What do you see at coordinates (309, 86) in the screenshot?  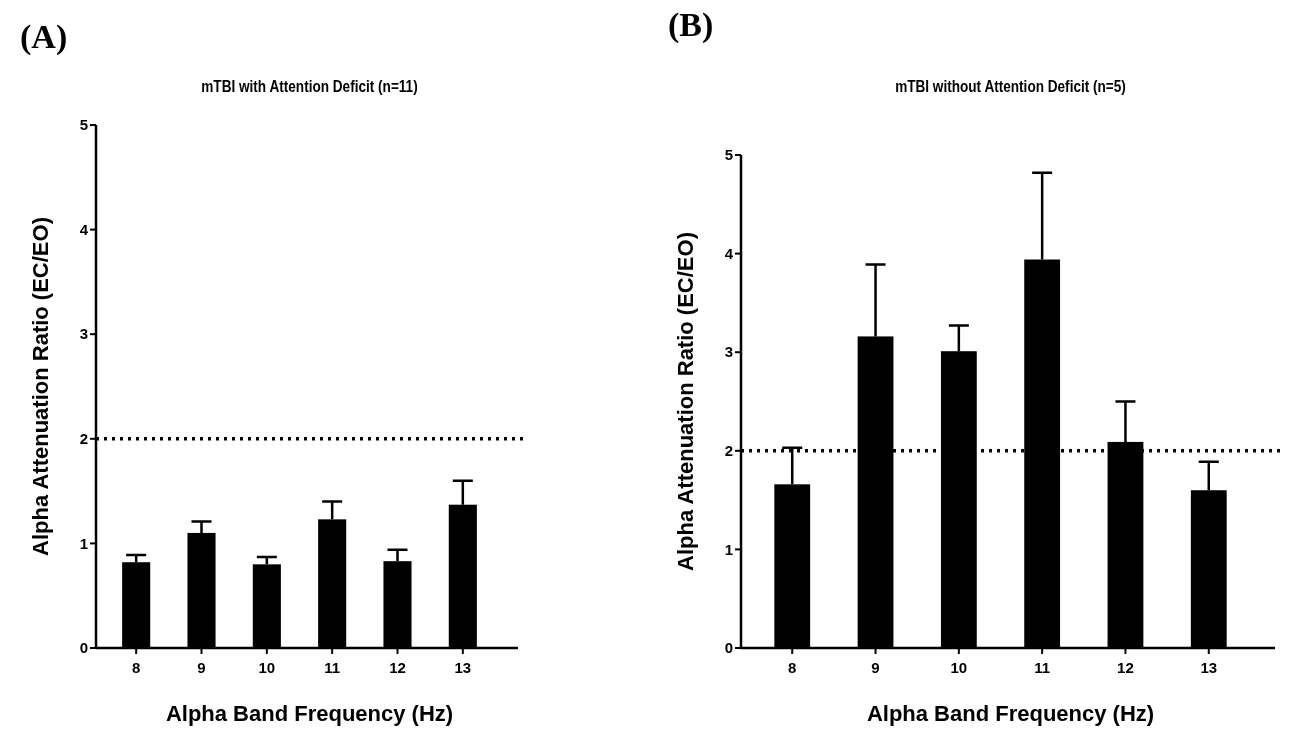 I see `chart-title: mTBI with Attention Deficit (n=11)` at bounding box center [309, 86].